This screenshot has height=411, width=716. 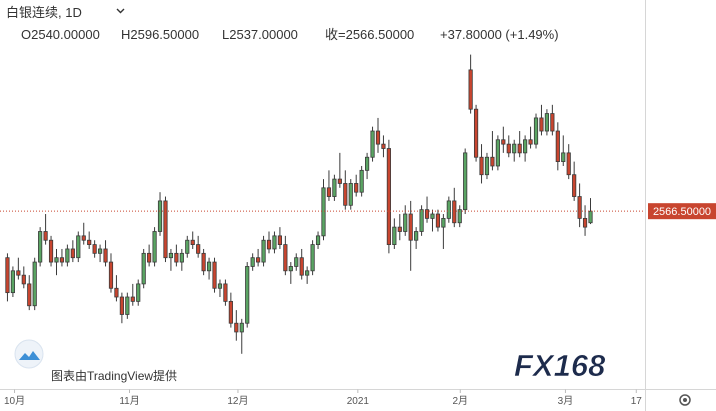 I want to click on logo: FX168, so click(x=560, y=365).